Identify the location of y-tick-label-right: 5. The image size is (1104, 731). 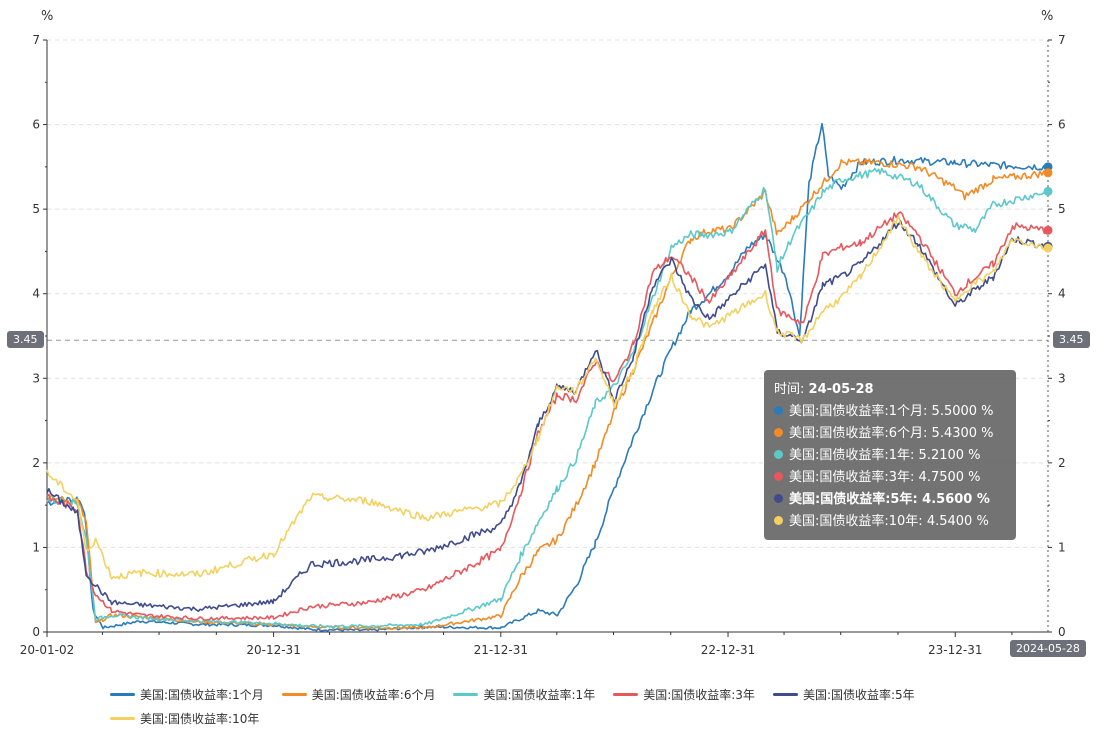
(1062, 209).